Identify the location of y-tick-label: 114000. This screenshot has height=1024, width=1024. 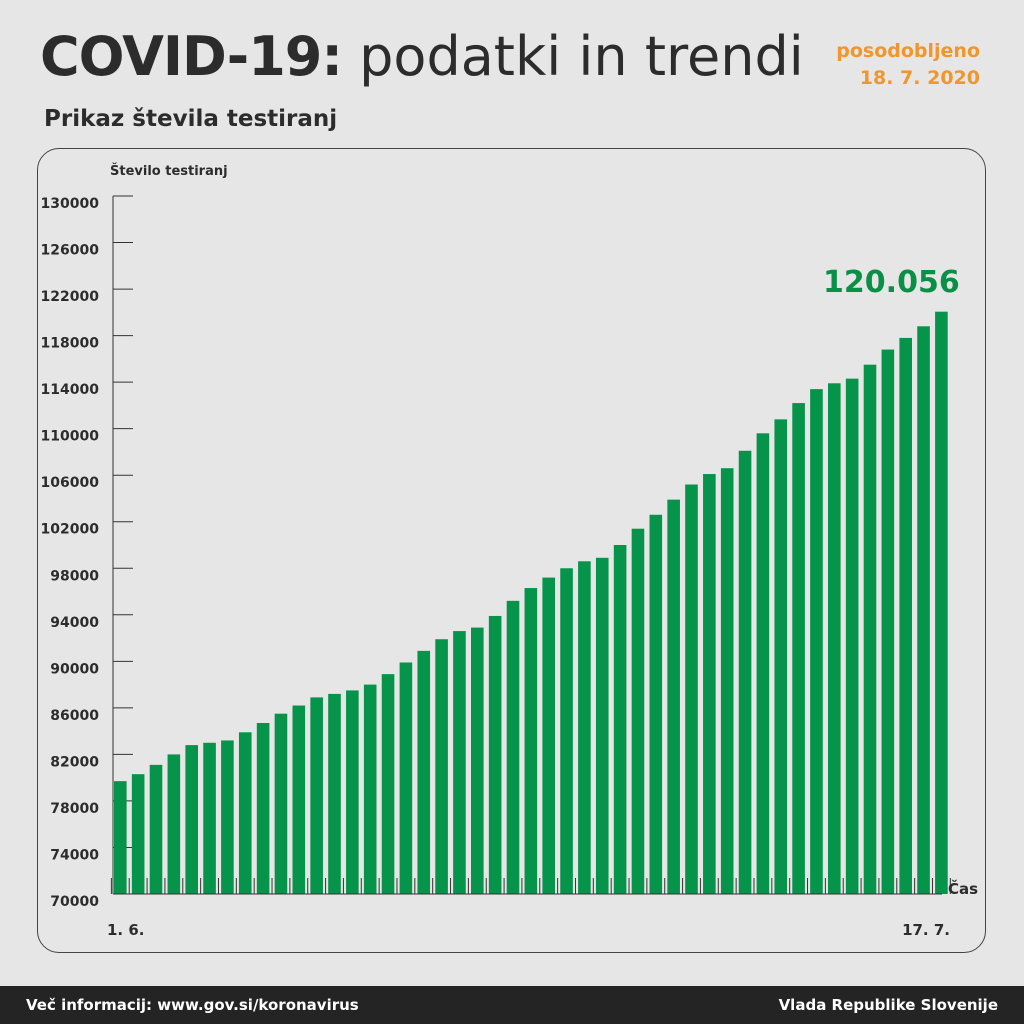
(70, 390).